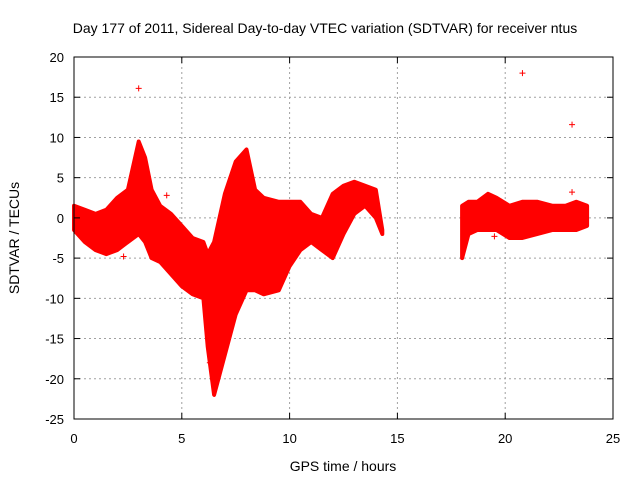 This screenshot has width=640, height=480. What do you see at coordinates (613, 438) in the screenshot?
I see `x-tick-label: 25` at bounding box center [613, 438].